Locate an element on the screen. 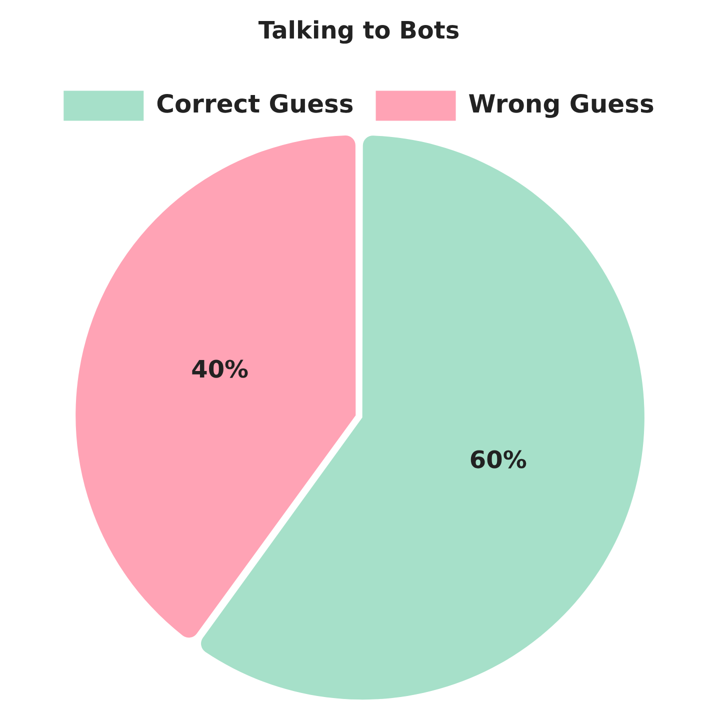  legend-label: Wrong Guess is located at coordinates (561, 103).